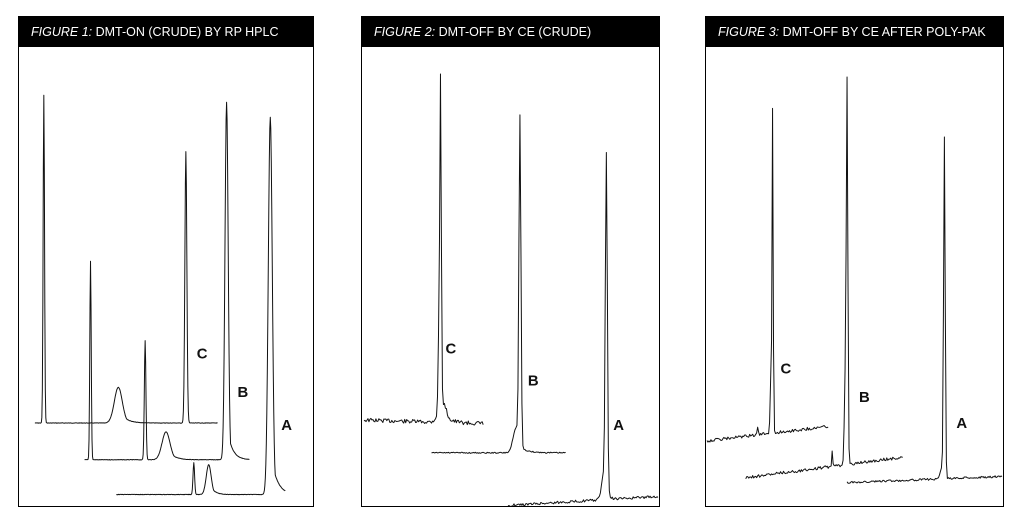 The width and height of the screenshot is (1017, 515). What do you see at coordinates (187, 32) in the screenshot?
I see `figure-1-caption: DMT-ON (CRUDE) BY RP HPLC` at bounding box center [187, 32].